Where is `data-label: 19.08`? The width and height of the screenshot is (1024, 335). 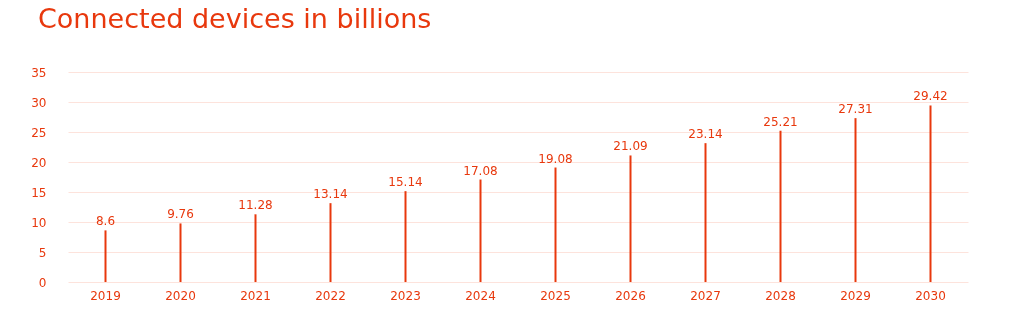
data-label: 19.08 is located at coordinates (555, 158).